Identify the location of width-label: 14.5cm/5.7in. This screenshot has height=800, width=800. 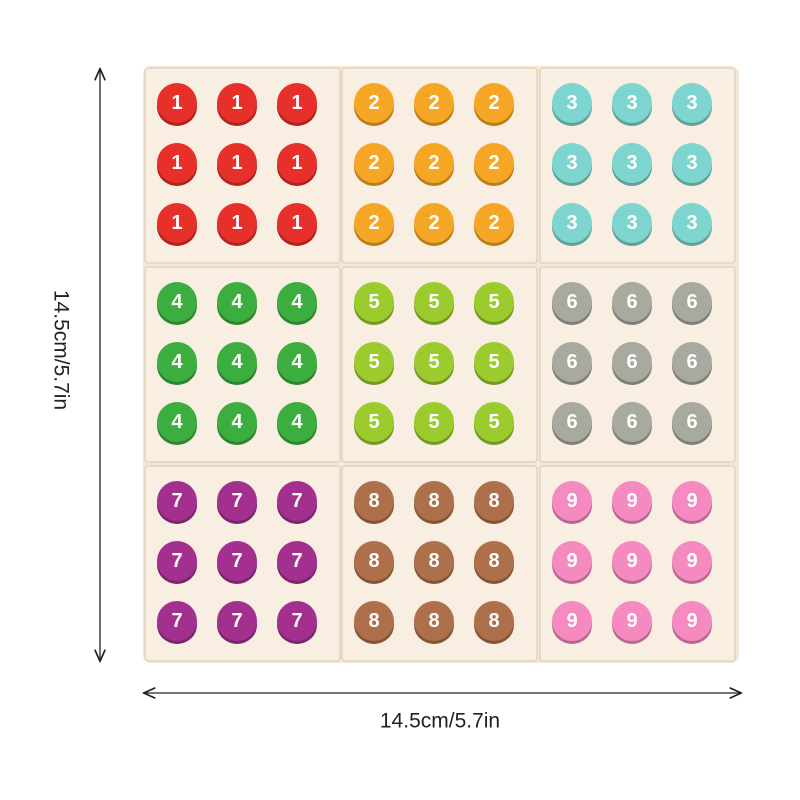
(440, 721).